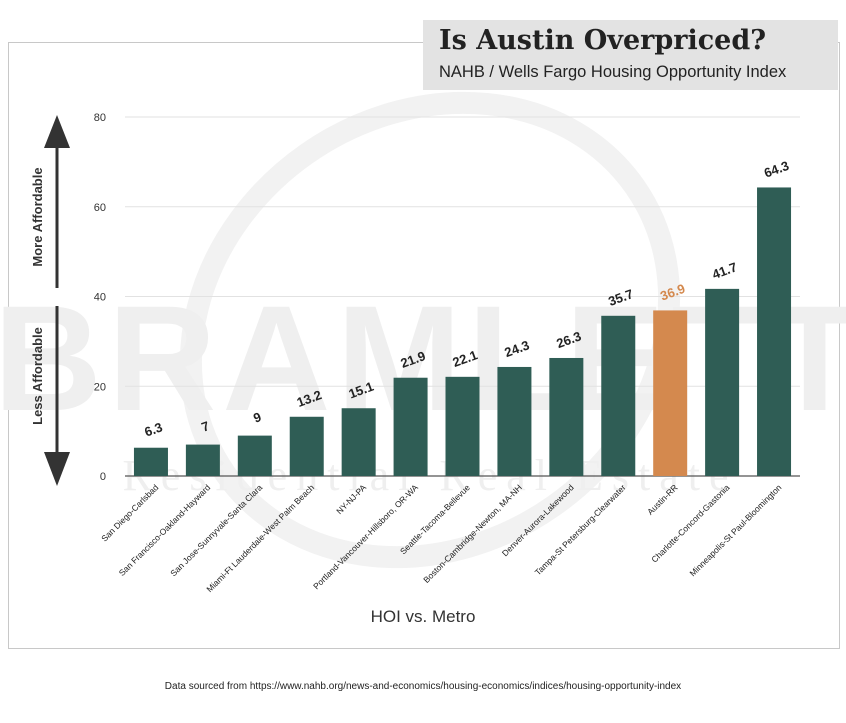 Image resolution: width=846 pixels, height=723 pixels. I want to click on bar-value-label: 21.9, so click(413, 359).